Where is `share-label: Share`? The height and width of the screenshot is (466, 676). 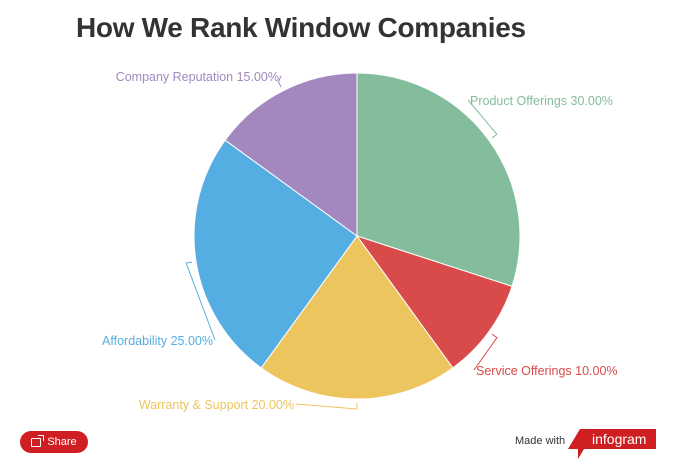 share-label: Share is located at coordinates (62, 442).